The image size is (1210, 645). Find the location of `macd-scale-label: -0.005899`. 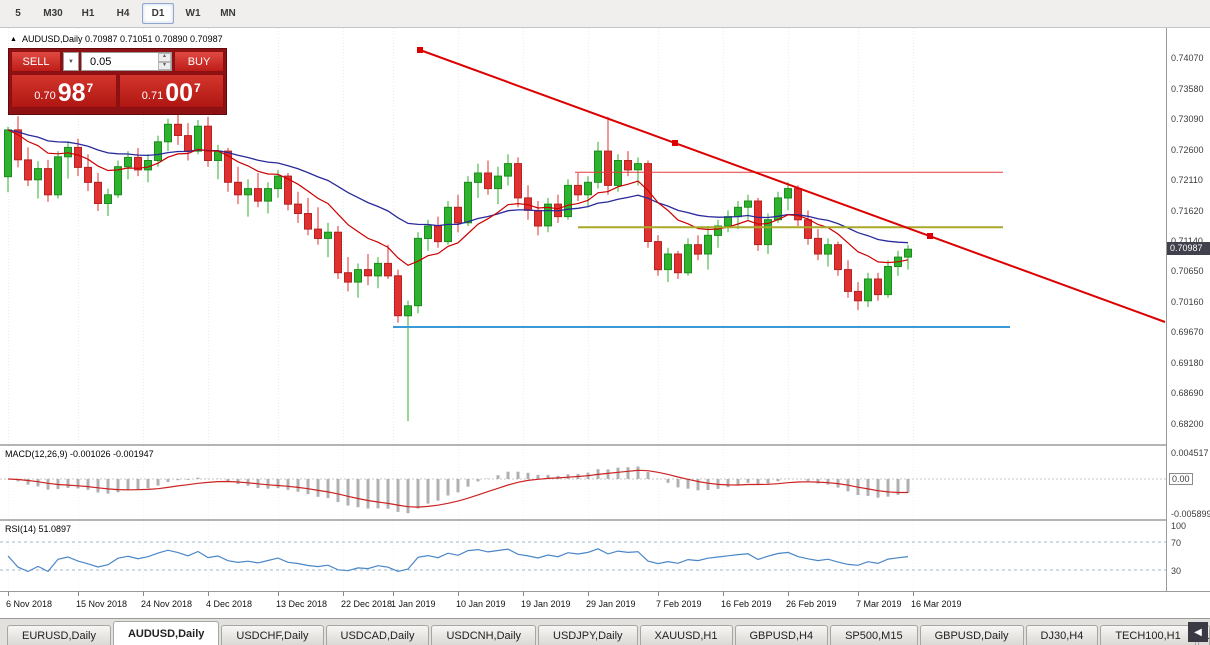

macd-scale-label: -0.005899 is located at coordinates (1190, 514).